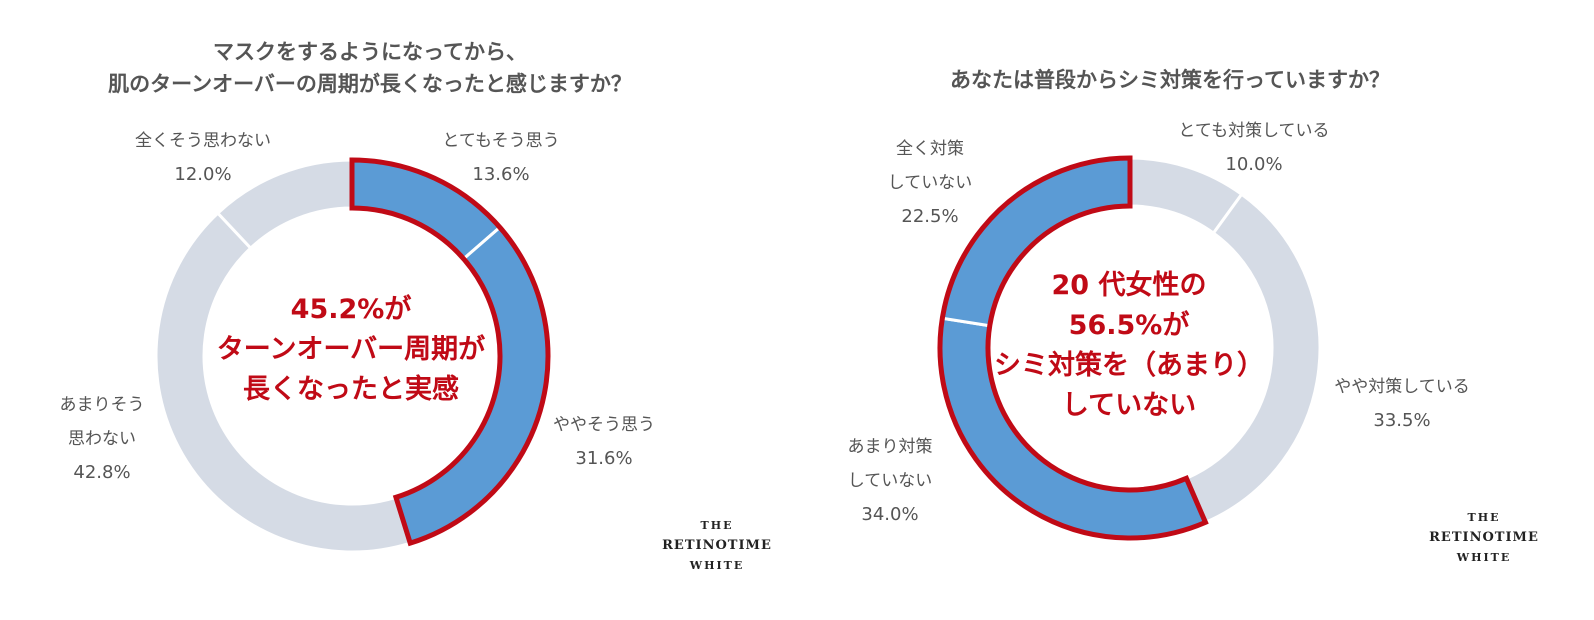 The image size is (1594, 620). What do you see at coordinates (370, 52) in the screenshot?
I see `chart1-title-line1: マスクをするようになってから、` at bounding box center [370, 52].